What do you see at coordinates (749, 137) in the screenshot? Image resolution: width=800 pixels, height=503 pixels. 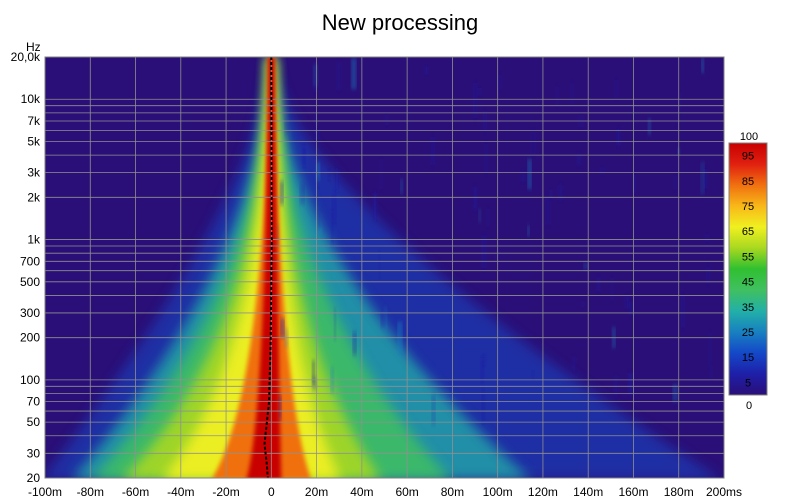 I see `colorbar-top-label: 100` at bounding box center [749, 137].